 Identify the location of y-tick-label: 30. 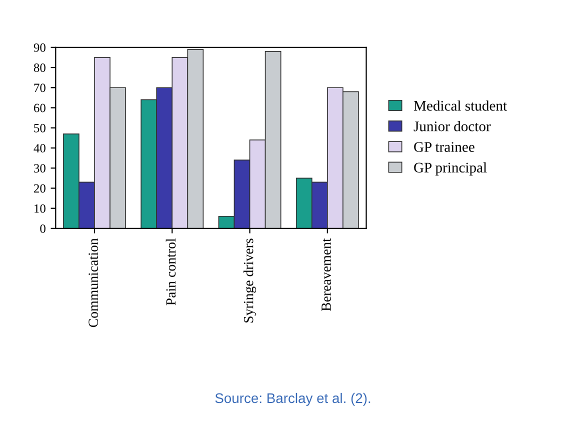
(40, 168).